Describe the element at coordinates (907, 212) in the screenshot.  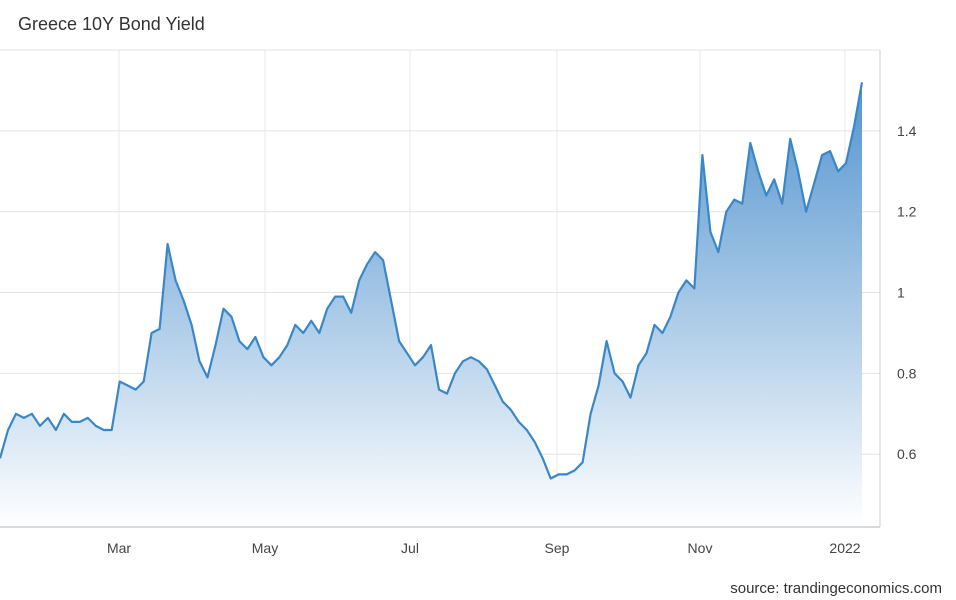
I see `y-tick-label: 1.2` at that location.